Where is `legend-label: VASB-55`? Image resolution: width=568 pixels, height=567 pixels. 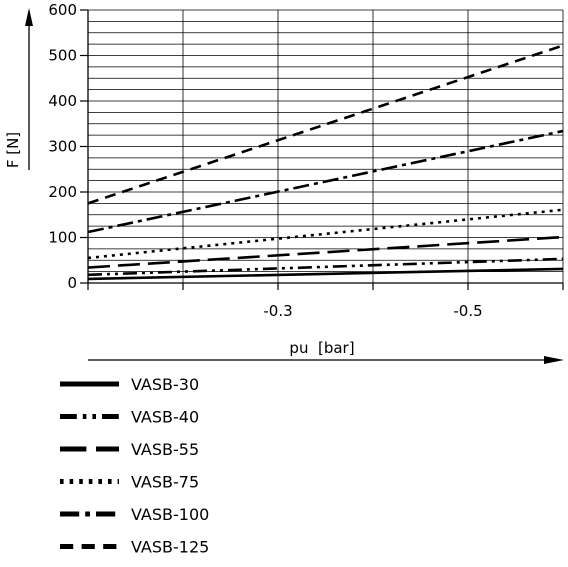
legend-label: VASB-55 is located at coordinates (165, 449).